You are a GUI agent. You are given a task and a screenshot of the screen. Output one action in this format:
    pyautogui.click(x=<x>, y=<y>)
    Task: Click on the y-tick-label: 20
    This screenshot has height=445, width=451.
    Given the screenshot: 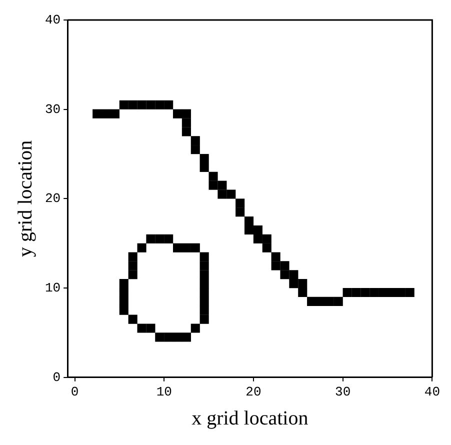 What is the action you would take?
    pyautogui.click(x=52, y=198)
    